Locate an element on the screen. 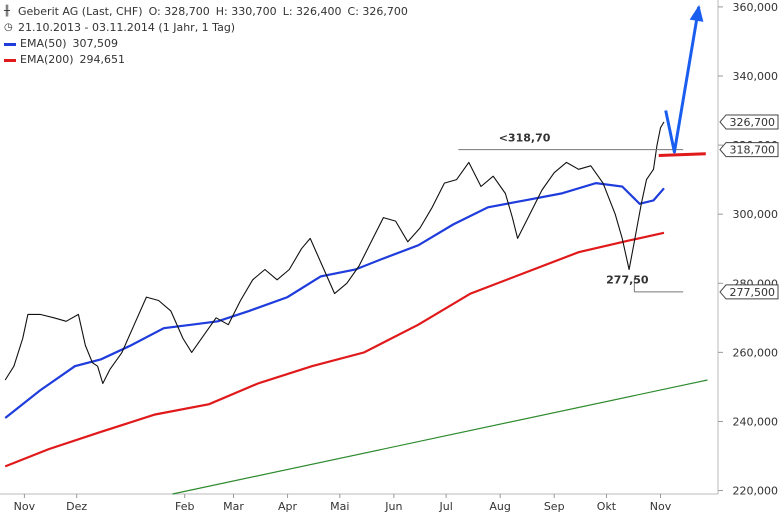  x-tick-label-0: Nov is located at coordinates (25, 506).